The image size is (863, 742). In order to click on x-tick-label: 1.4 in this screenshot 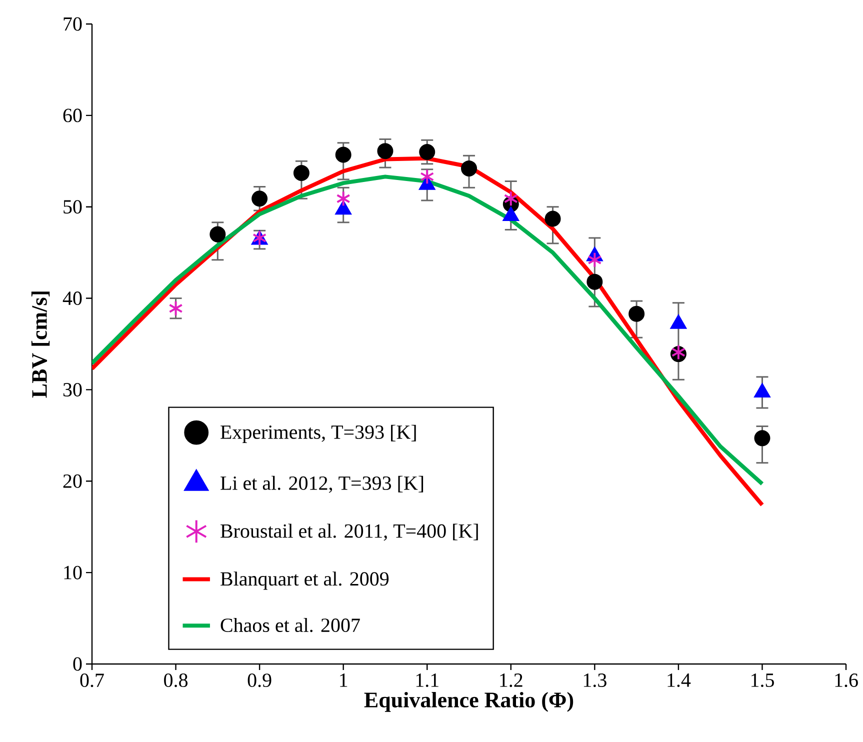, I will do `click(679, 681)`.